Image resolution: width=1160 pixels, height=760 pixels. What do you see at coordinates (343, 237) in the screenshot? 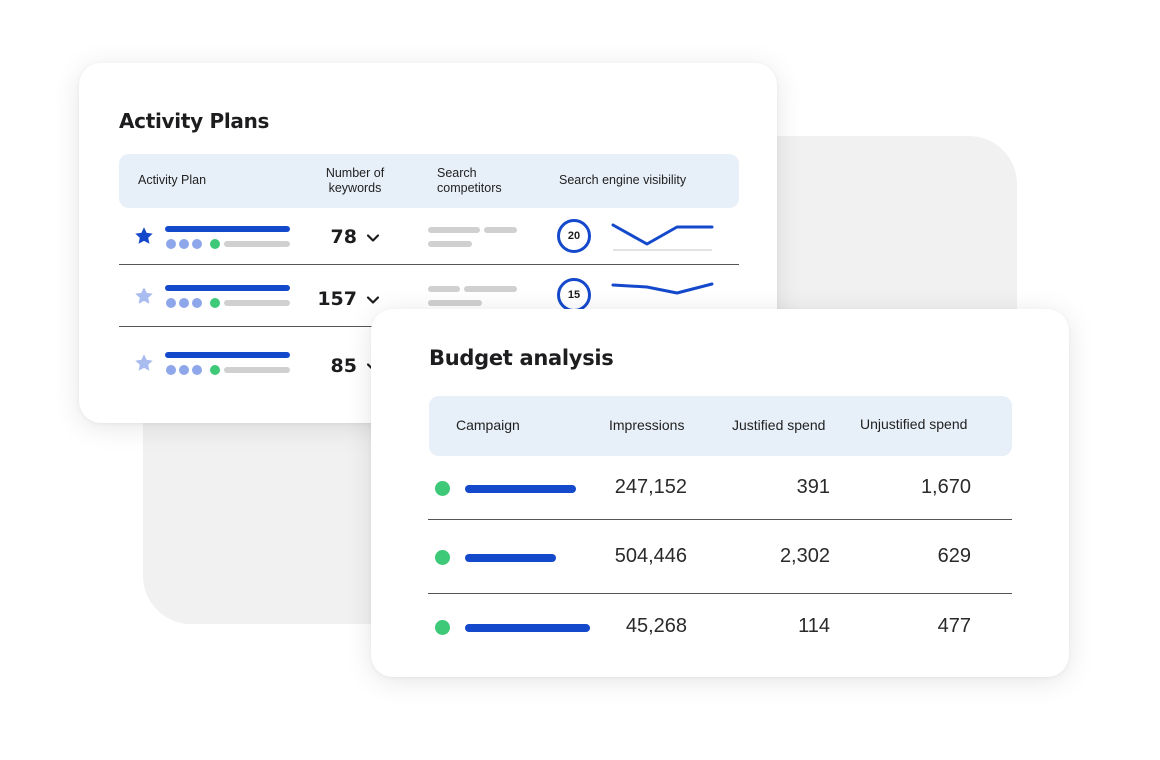
I see `keywords-count: 78` at bounding box center [343, 237].